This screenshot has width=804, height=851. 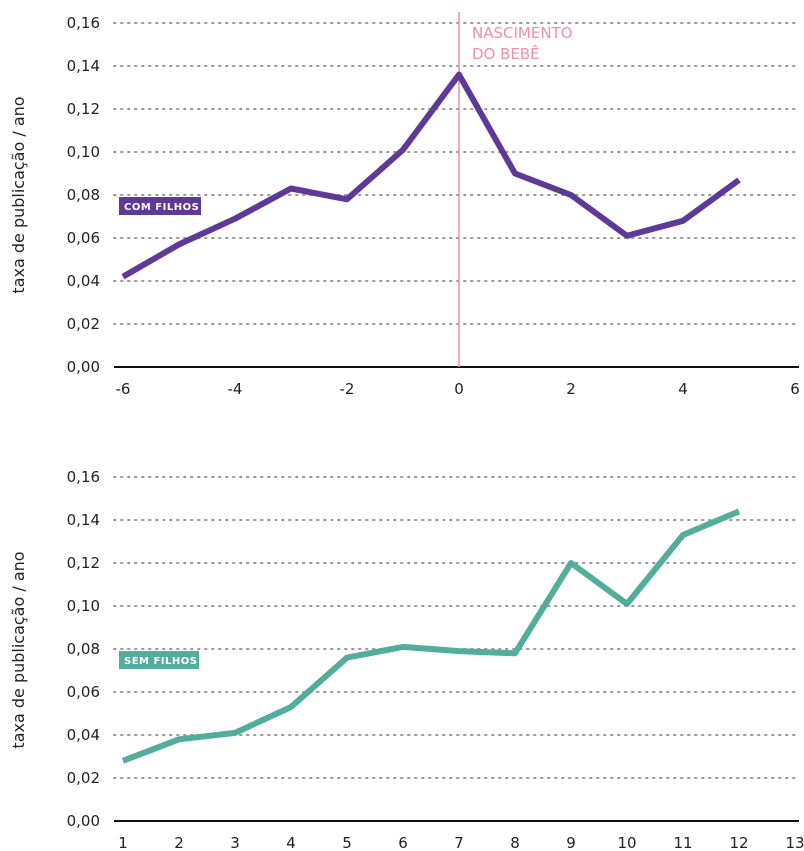 I want to click on annotation-label: NASCIMENTO, so click(x=522, y=33).